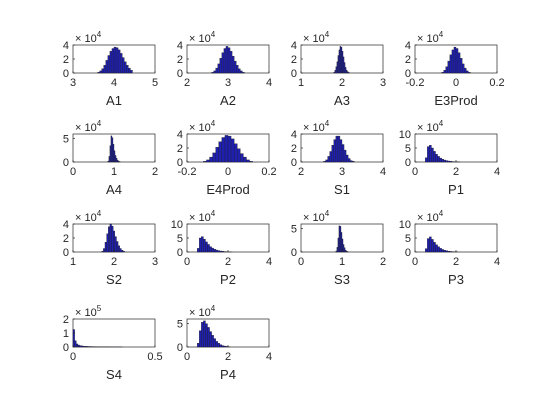  Describe the element at coordinates (496, 83) in the screenshot. I see `x-tick-label: 0.2` at that location.